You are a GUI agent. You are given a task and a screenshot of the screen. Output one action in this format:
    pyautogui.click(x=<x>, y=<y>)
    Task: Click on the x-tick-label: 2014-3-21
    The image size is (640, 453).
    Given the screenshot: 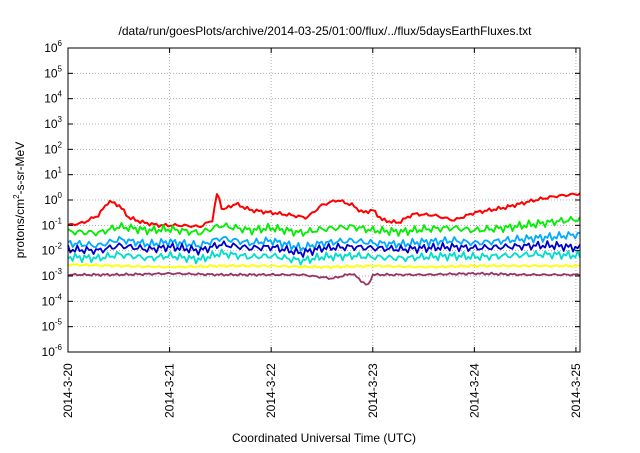 What is the action you would take?
    pyautogui.click(x=170, y=390)
    